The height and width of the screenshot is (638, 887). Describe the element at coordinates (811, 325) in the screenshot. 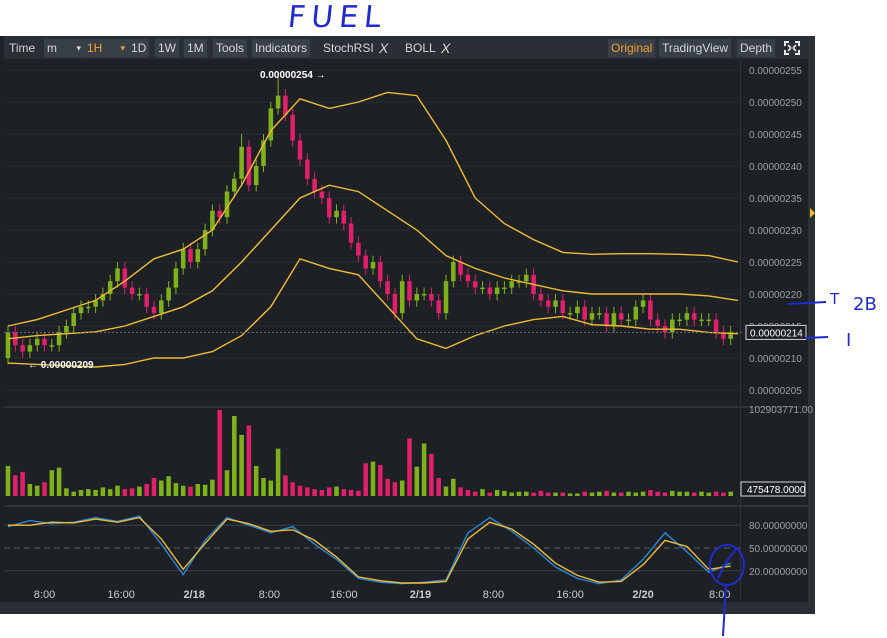

I see `chart-right-edge` at that location.